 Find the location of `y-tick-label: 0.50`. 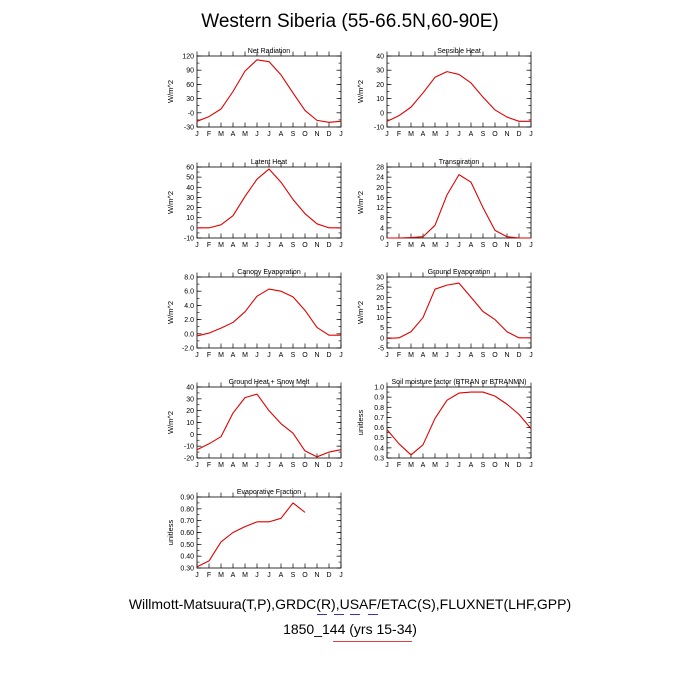

y-tick-label: 0.50 is located at coordinates (187, 545).